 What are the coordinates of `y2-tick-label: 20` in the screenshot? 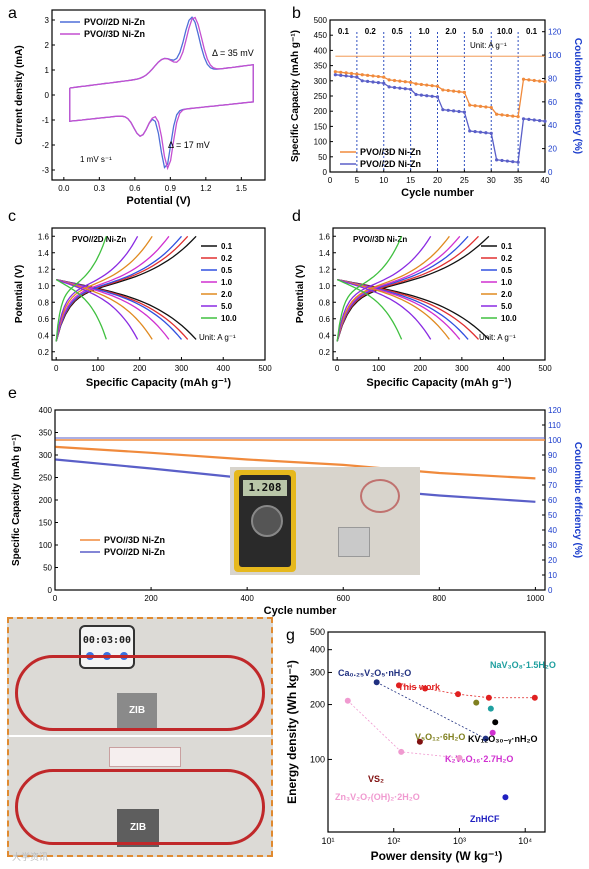 It's located at (552, 560).